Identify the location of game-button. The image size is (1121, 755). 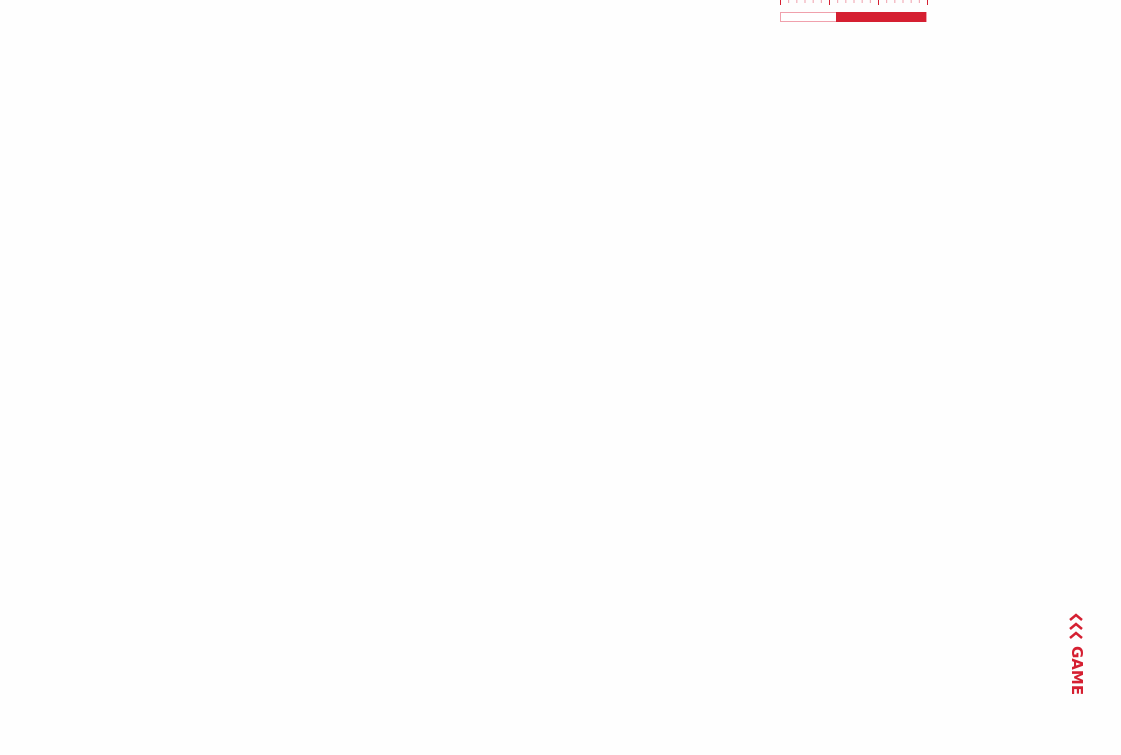
(1076, 653).